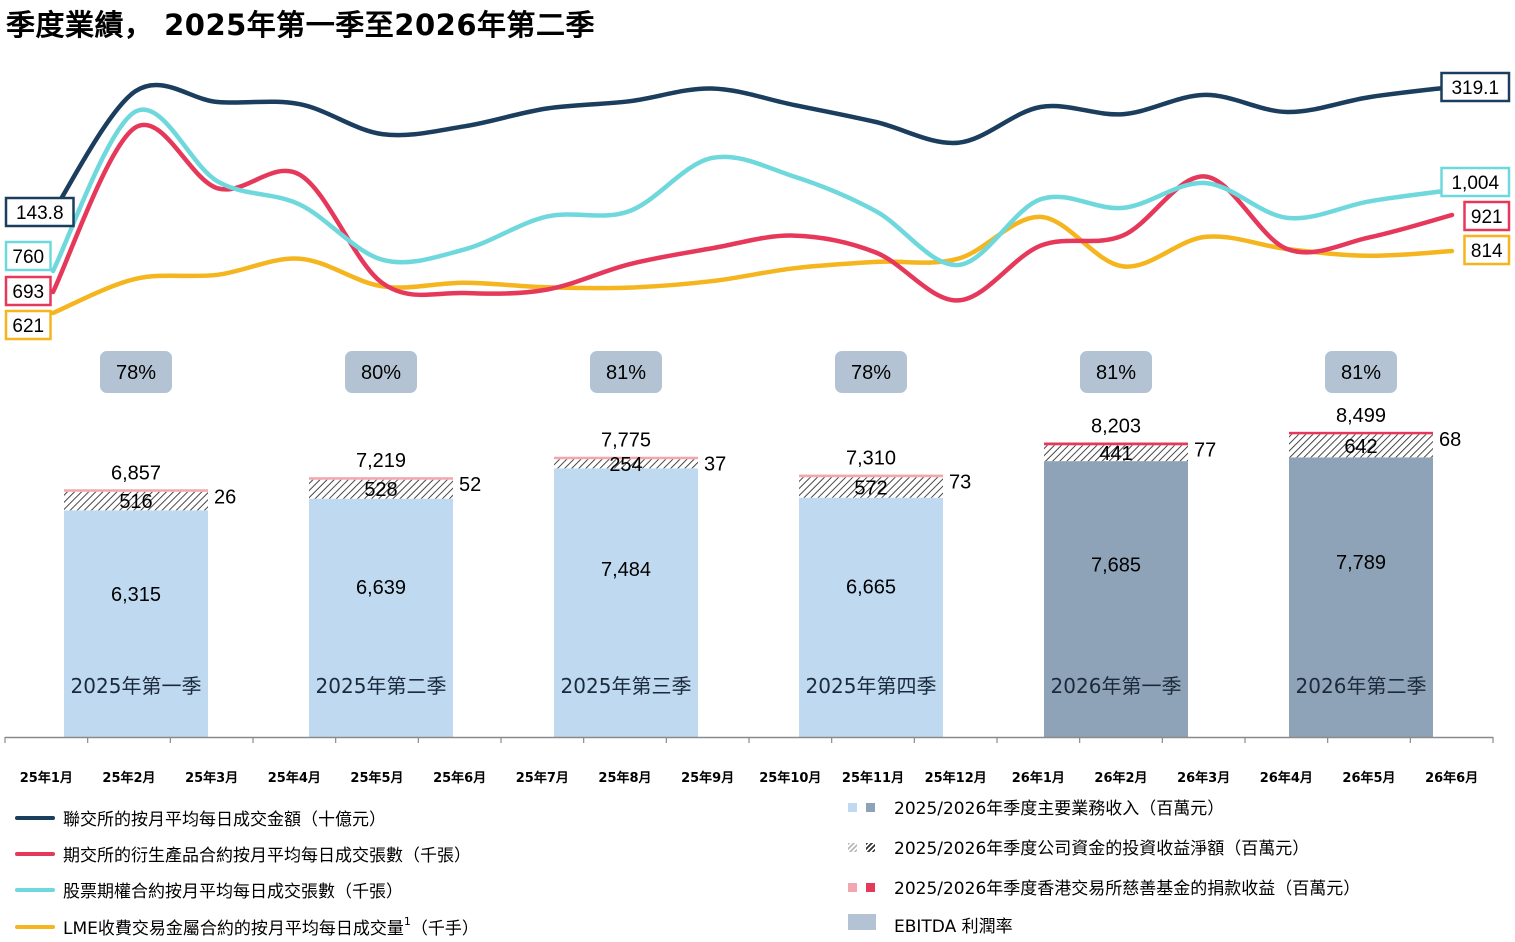  I want to click on legend-line-label: 聯交所的按月平均每日成交金額（十億元）, so click(224, 820).